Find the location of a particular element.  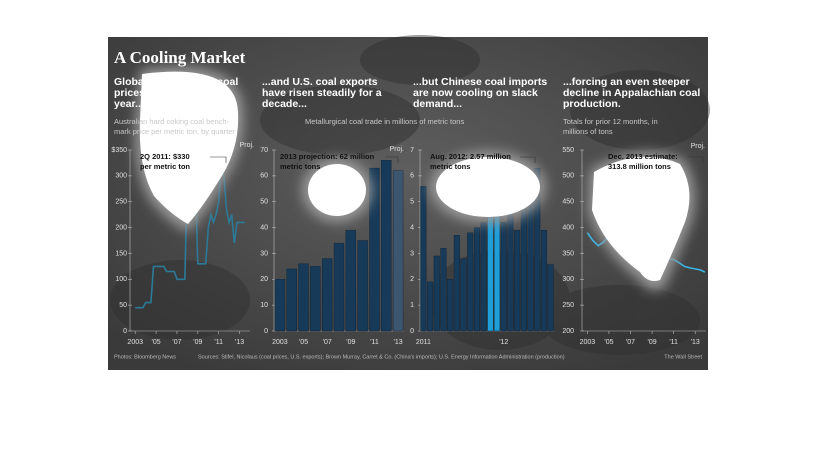

y-tick-label: 6 is located at coordinates (412, 176).